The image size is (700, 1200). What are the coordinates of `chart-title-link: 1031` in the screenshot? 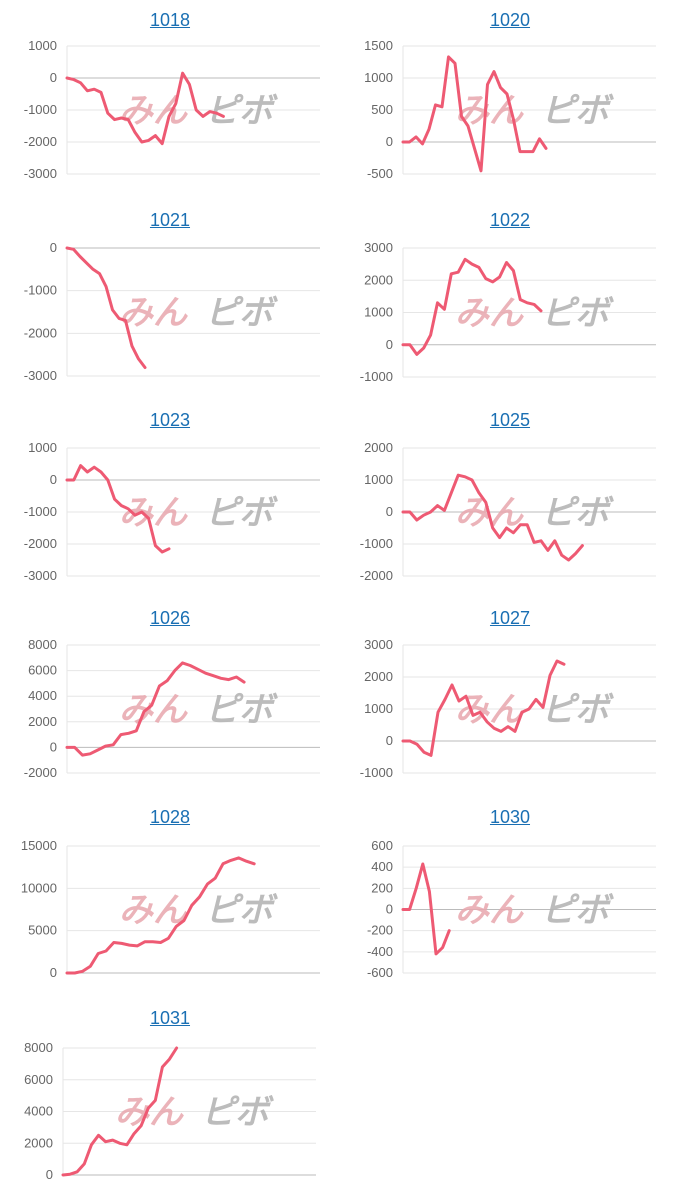 It's located at (170, 1018).